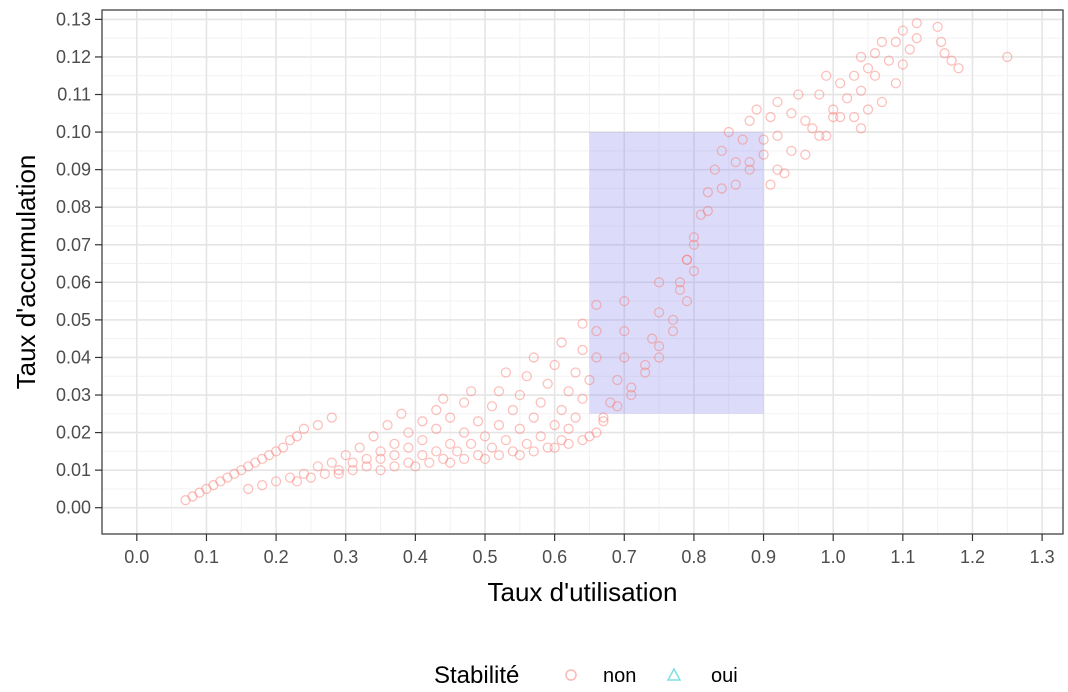 Image resolution: width=1068 pixels, height=692 pixels. Describe the element at coordinates (583, 592) in the screenshot. I see `x-axis-label: Taux d'utilisation` at that location.